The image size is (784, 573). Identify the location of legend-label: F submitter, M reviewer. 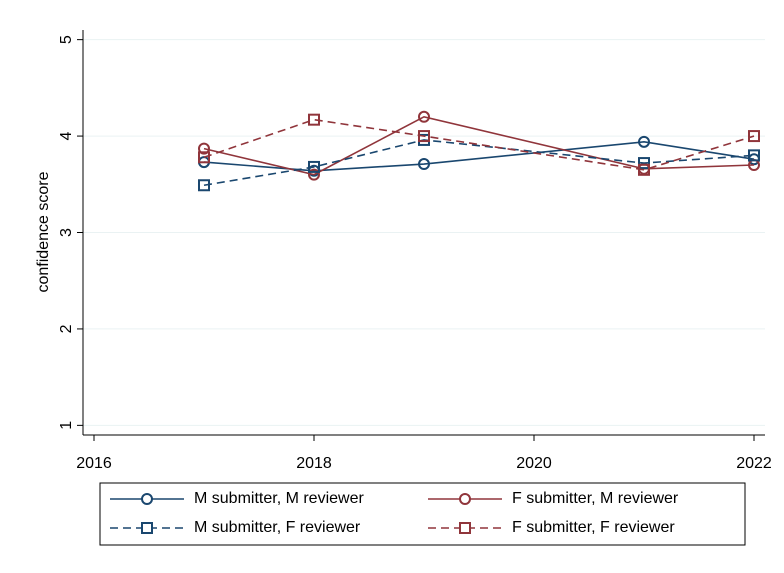
(595, 498).